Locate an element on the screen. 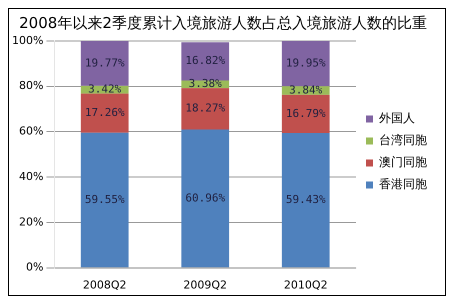 This screenshot has height=304, width=454. legend-label: 澳门同胞 is located at coordinates (403, 162).